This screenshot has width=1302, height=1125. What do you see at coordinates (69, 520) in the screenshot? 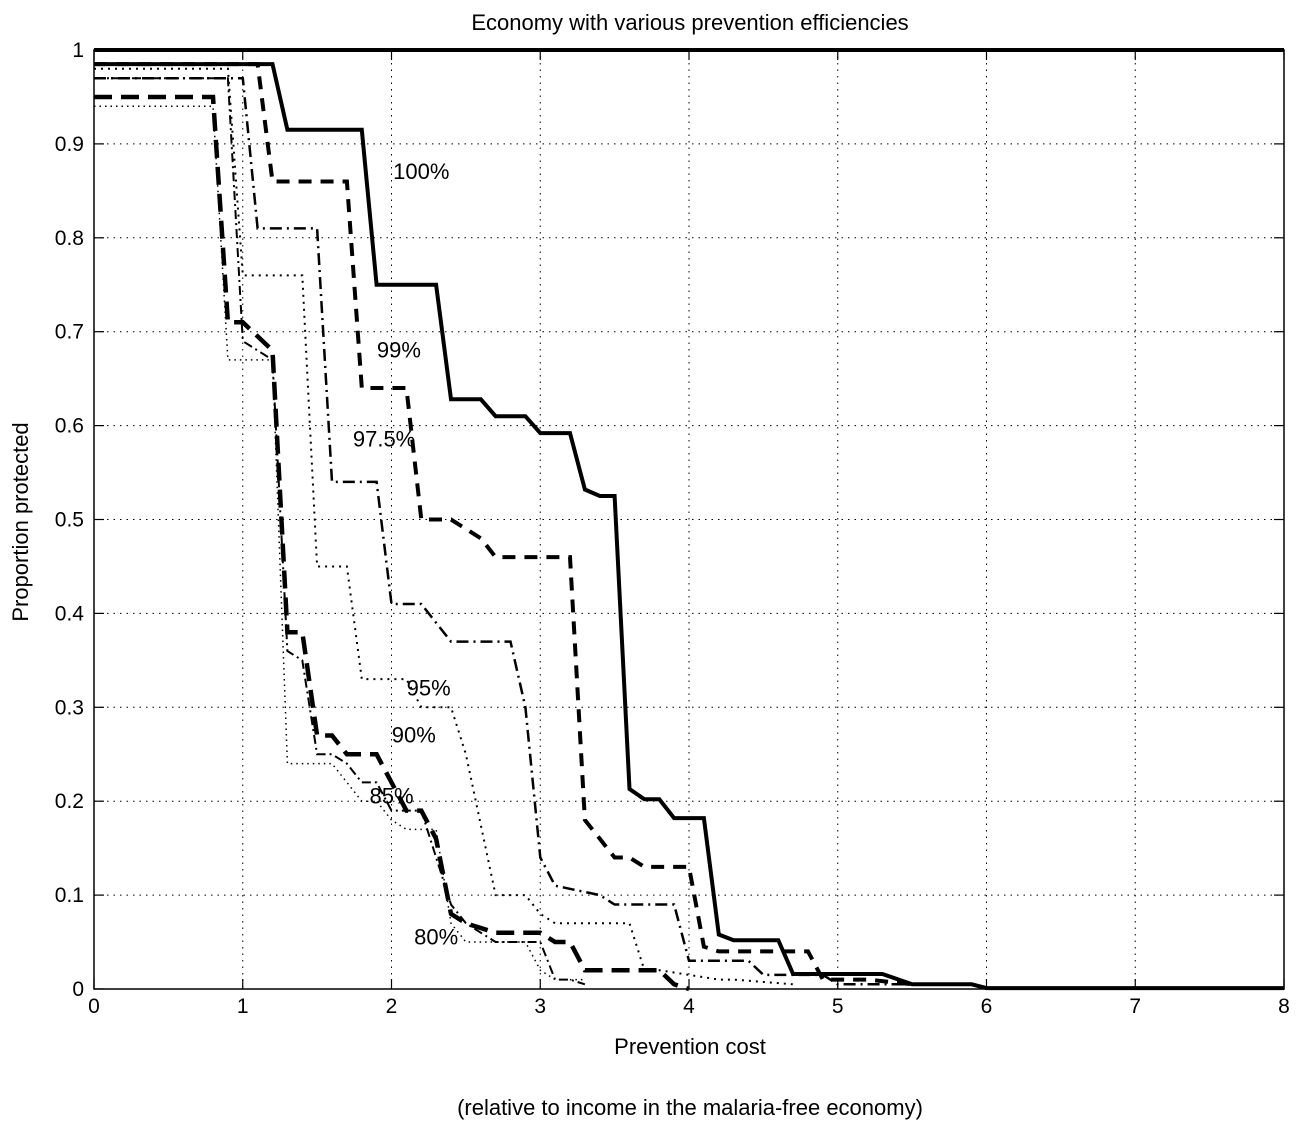
I see `y-tick-label-5: 0.5` at bounding box center [69, 520].